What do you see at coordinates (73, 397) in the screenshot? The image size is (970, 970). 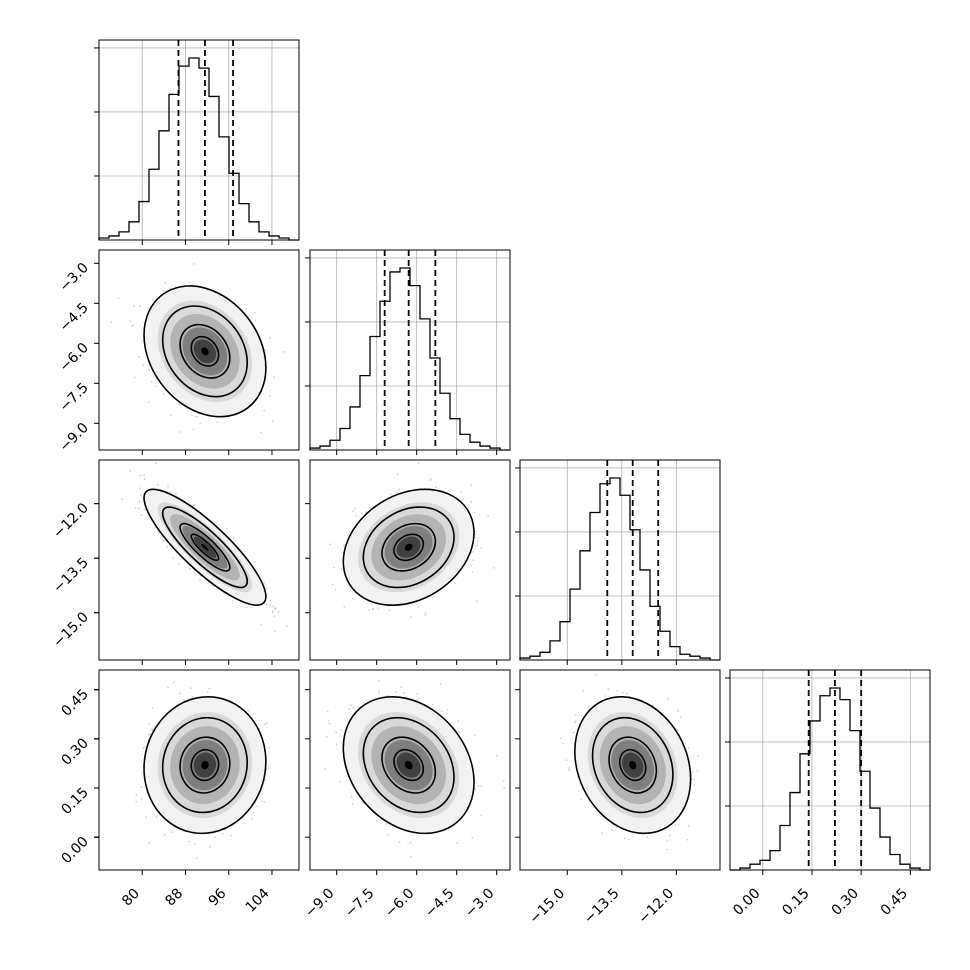 I see `y-tick-label: −7.5` at bounding box center [73, 397].